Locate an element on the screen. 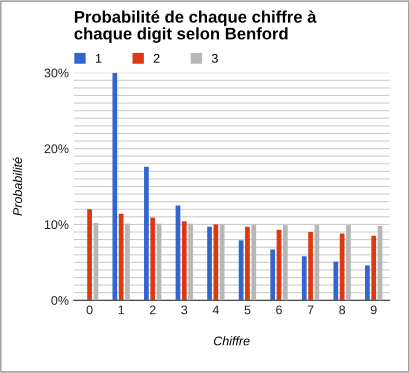 Image resolution: width=410 pixels, height=373 pixels. x-tick-label: 1 is located at coordinates (121, 310).